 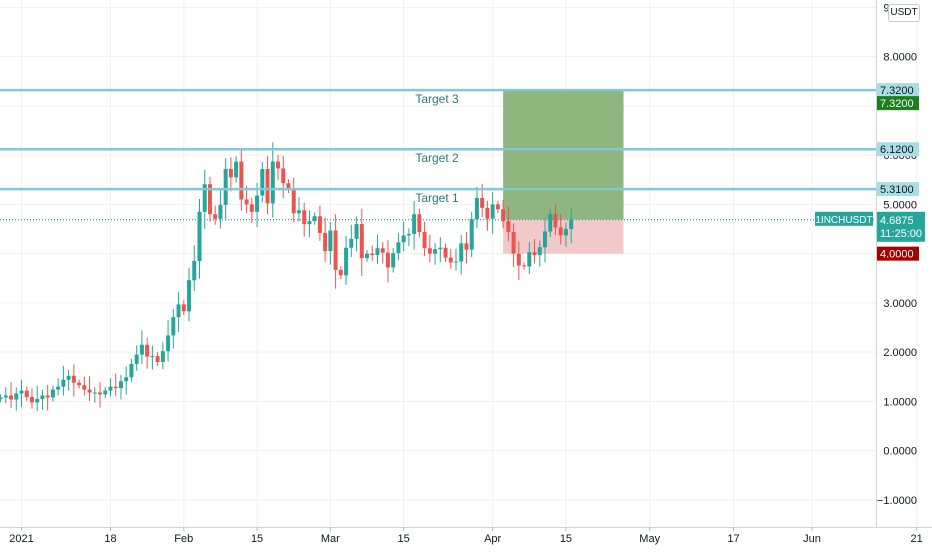 What do you see at coordinates (897, 255) in the screenshot?
I see `stop-loss-tag: 4.0000` at bounding box center [897, 255].